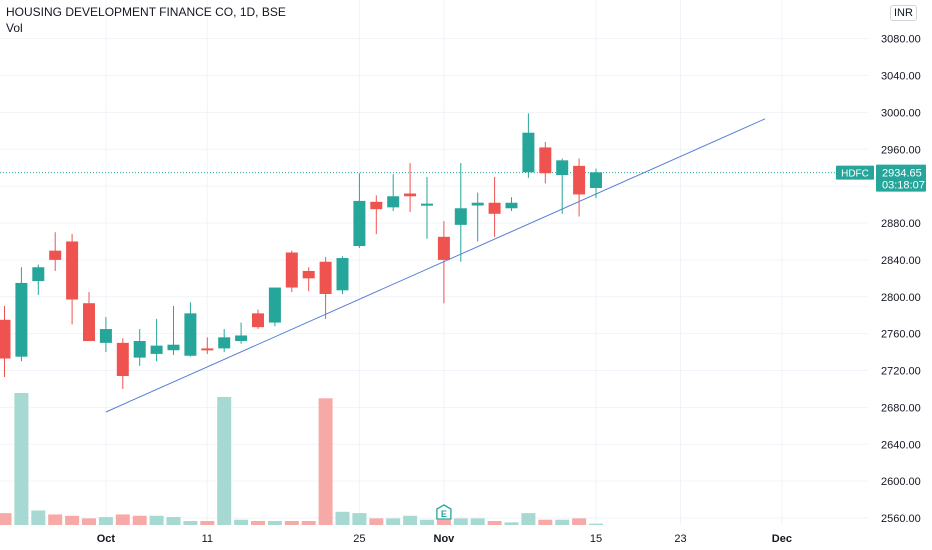 This screenshot has height=550, width=932. Describe the element at coordinates (106, 539) in the screenshot. I see `x-axis-tick-label: Oct` at that location.